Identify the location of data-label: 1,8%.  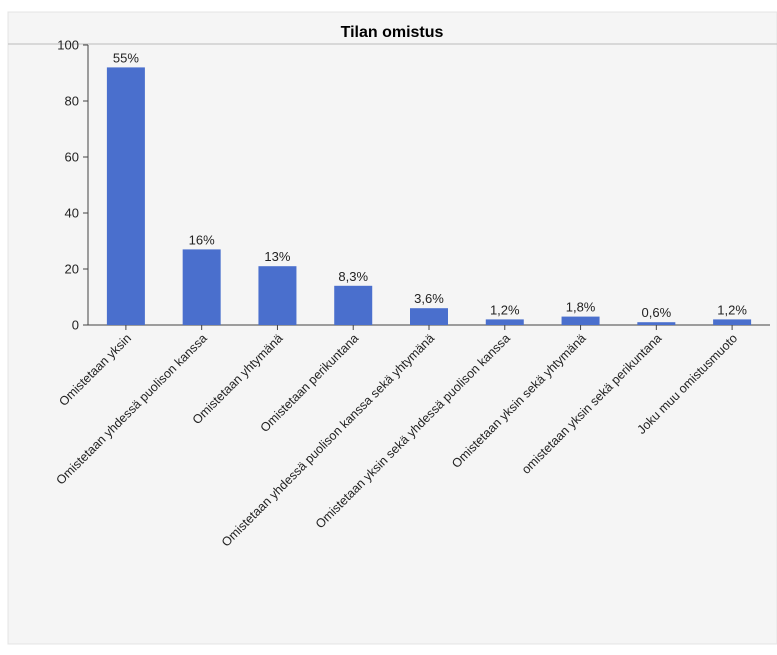
(581, 307).